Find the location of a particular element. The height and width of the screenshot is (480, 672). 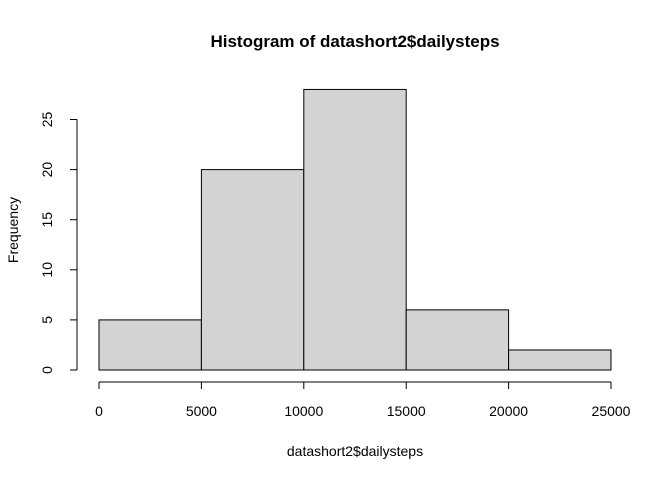

x-tick-label-4: 20000 is located at coordinates (508, 411).